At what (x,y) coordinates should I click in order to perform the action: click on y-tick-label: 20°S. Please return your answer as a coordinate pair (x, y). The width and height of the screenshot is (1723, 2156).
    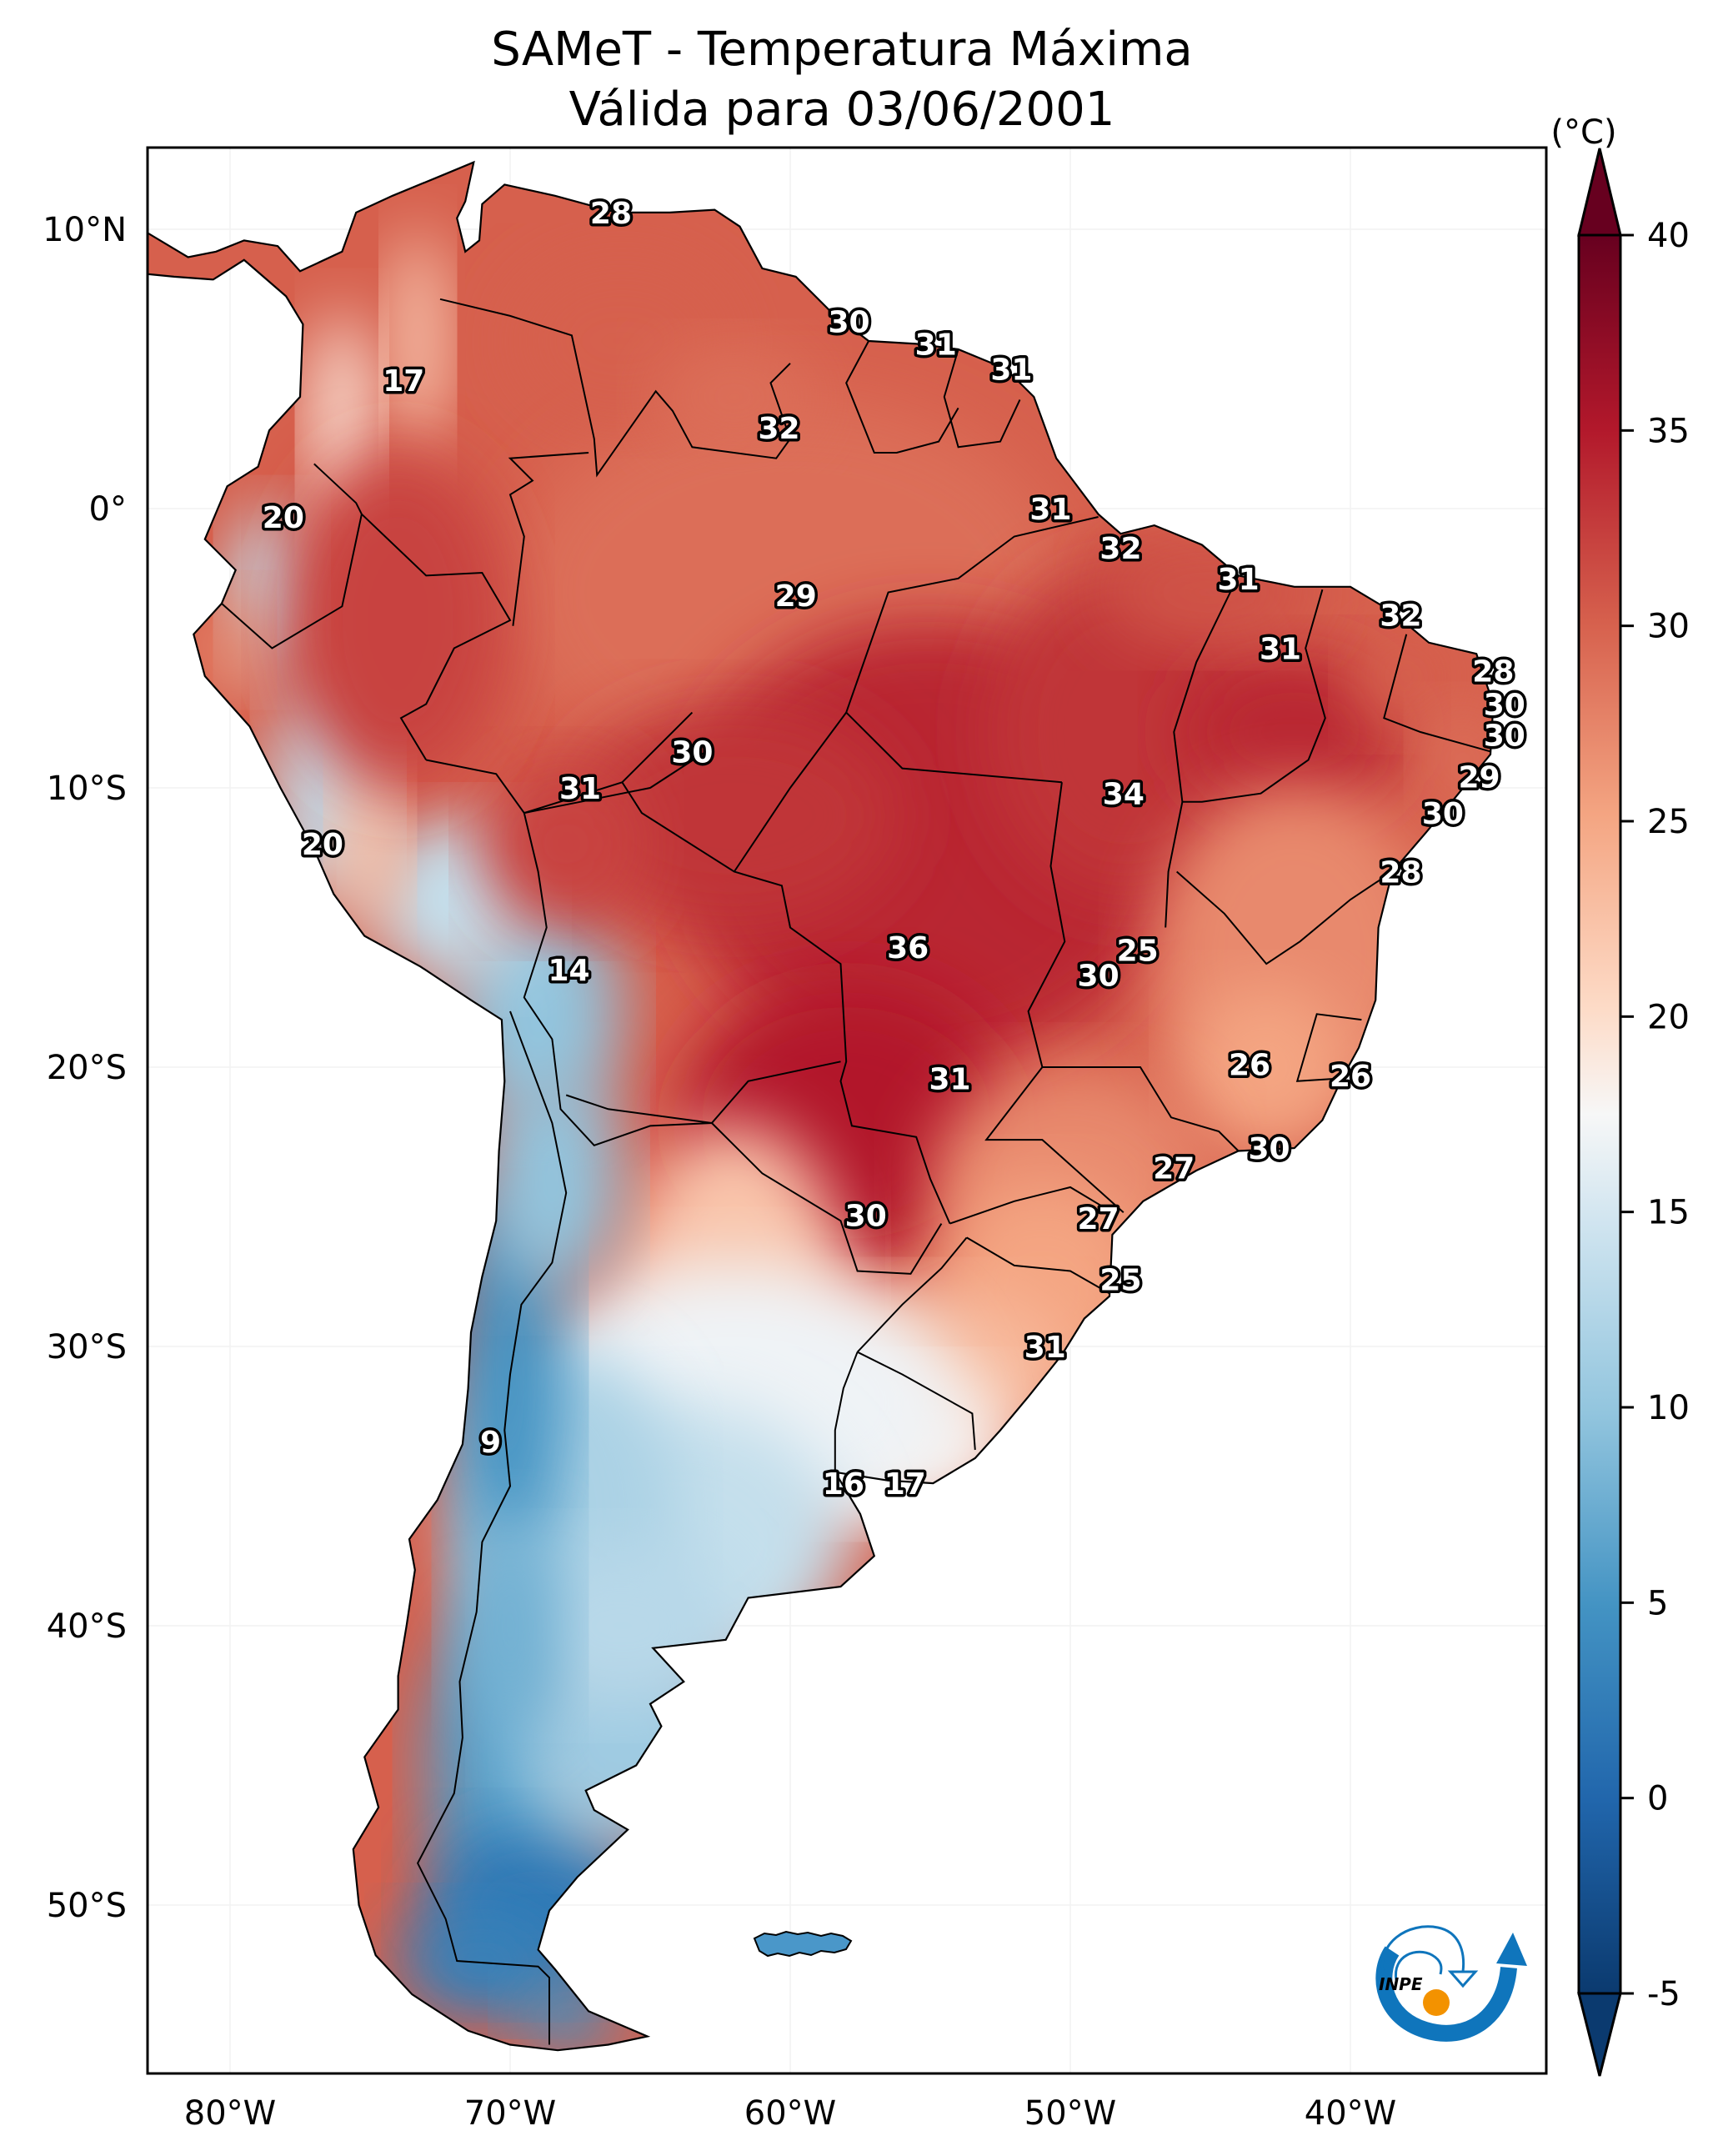
    Looking at the image, I should click on (87, 1068).